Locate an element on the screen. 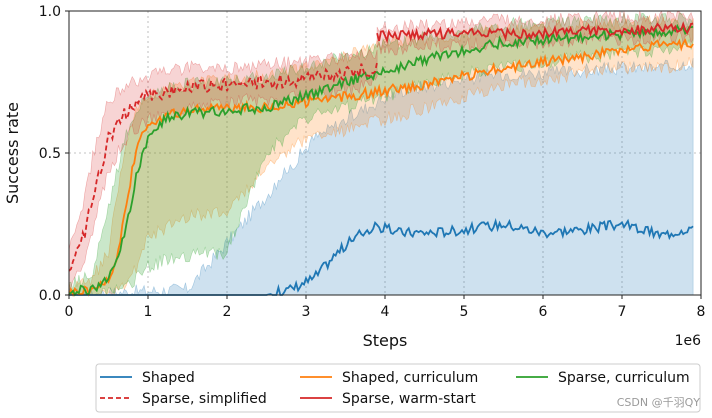 The height and width of the screenshot is (418, 712). x-axis-label: Steps is located at coordinates (385, 340).